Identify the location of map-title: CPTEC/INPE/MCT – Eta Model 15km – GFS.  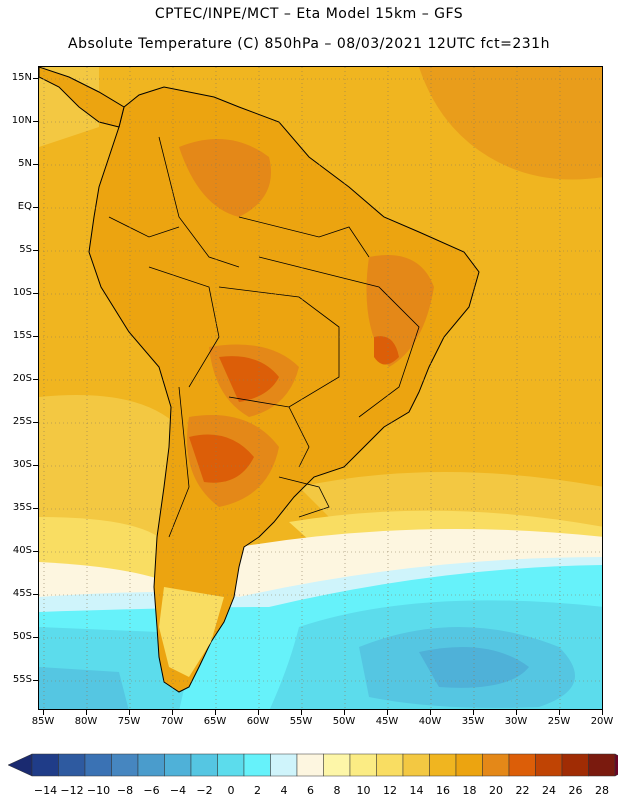
(309, 14).